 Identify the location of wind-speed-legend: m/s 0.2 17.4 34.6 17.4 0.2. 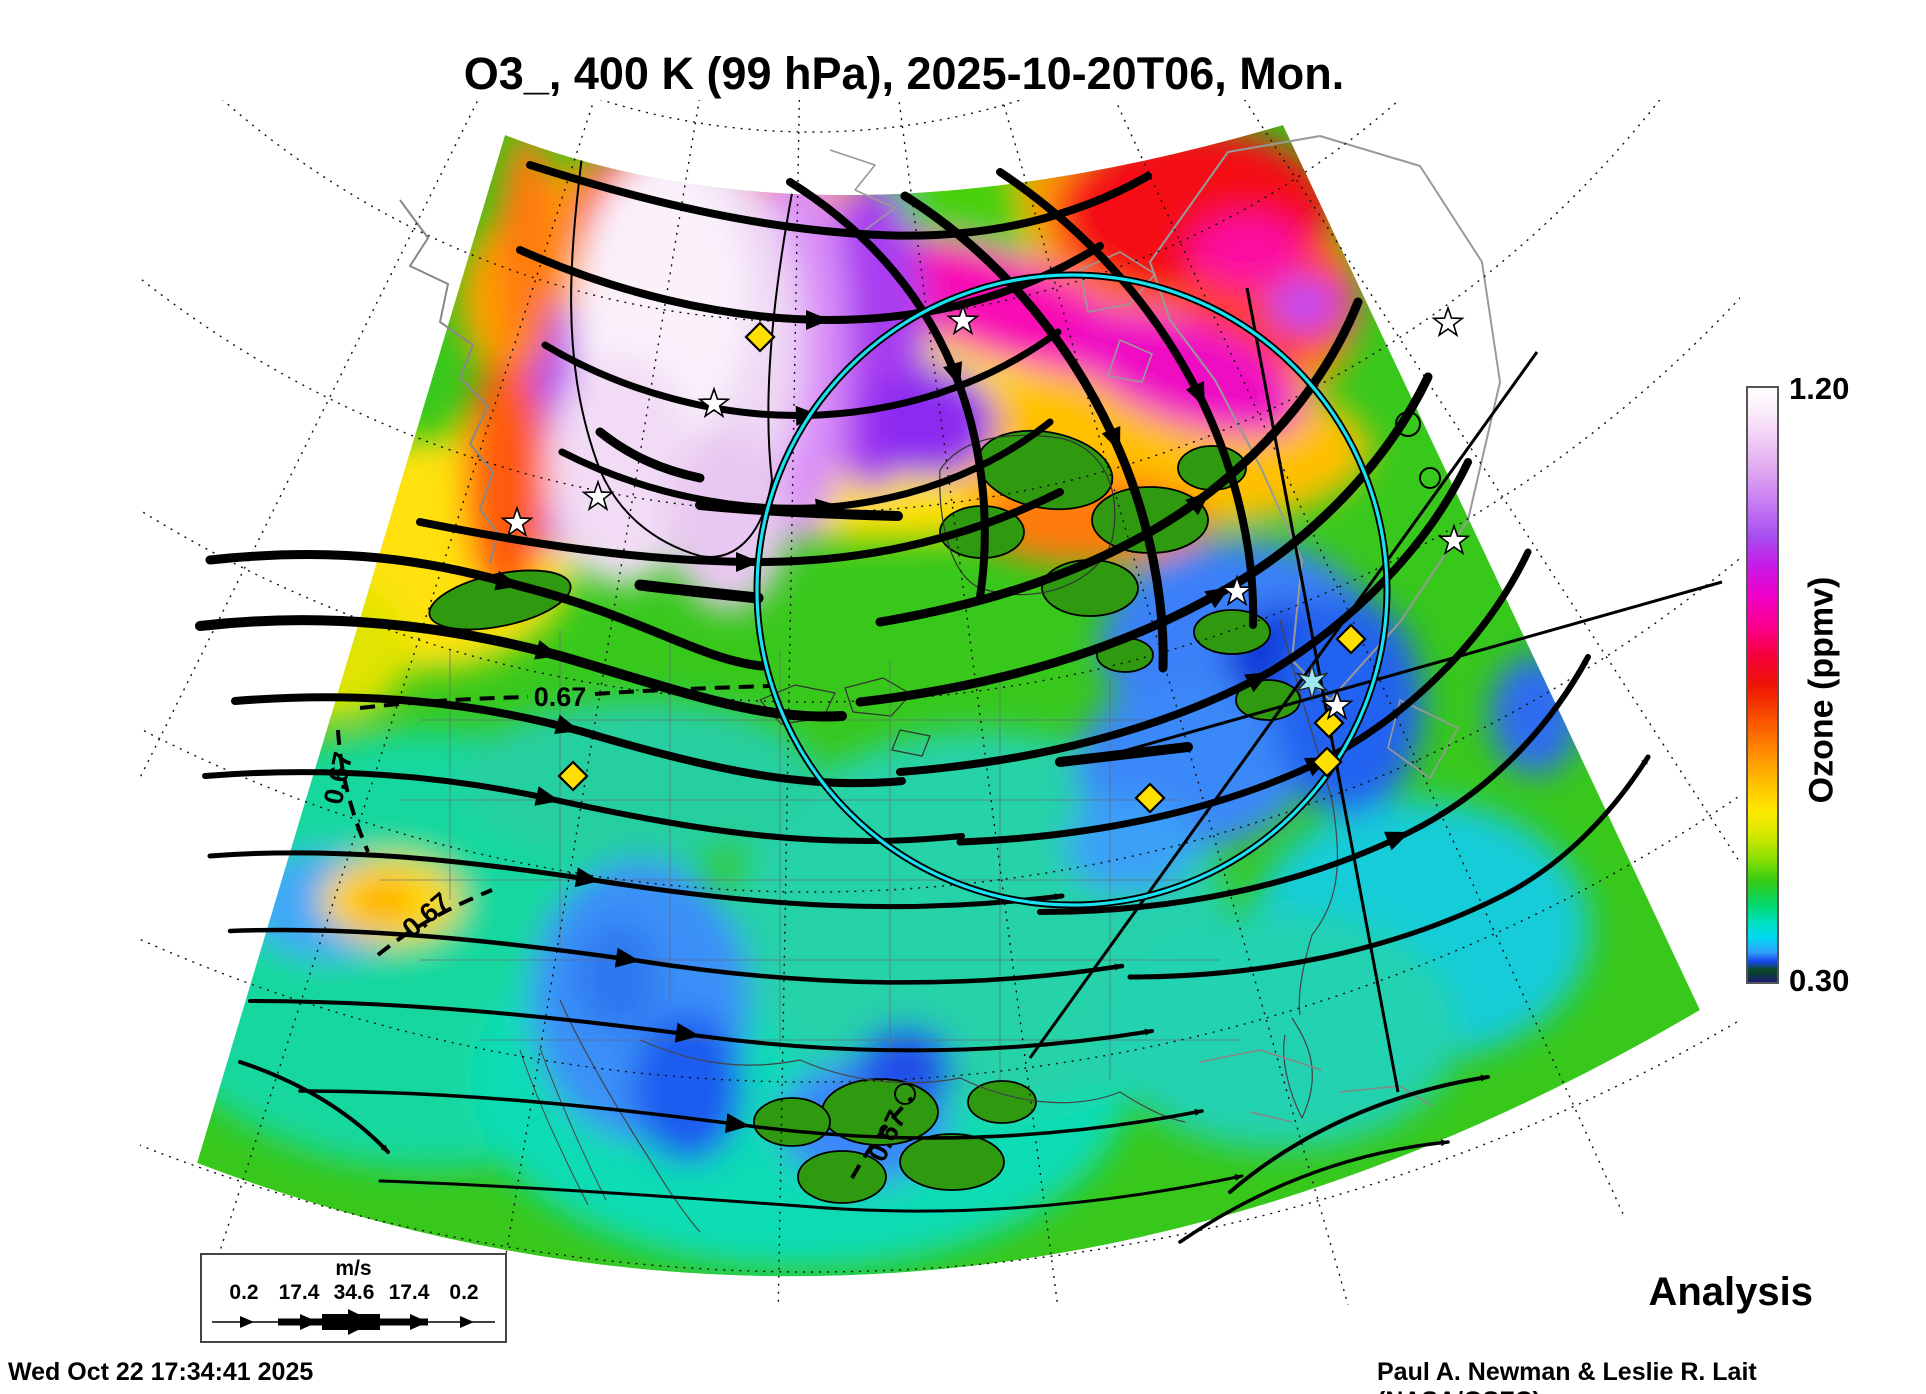
(353, 1298).